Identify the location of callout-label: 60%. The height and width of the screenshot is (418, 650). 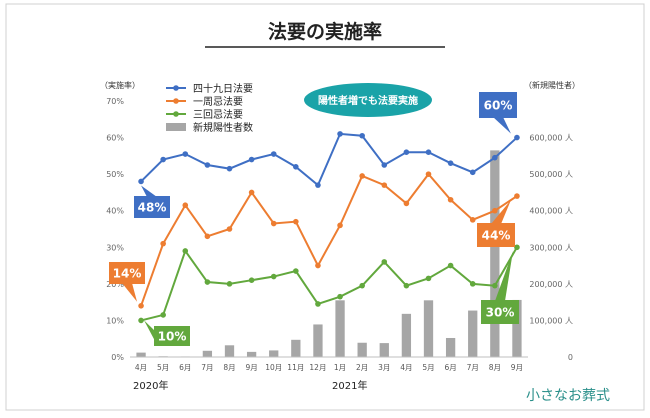
(498, 106).